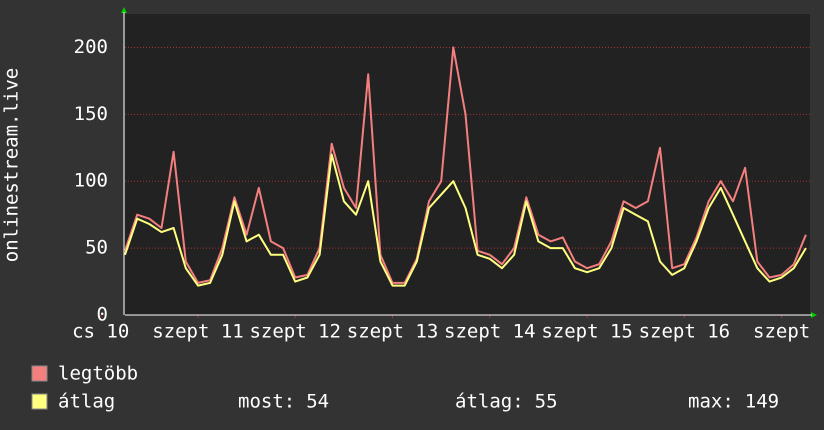  Describe the element at coordinates (102, 315) in the screenshot. I see `y-tick-label: 0` at that location.